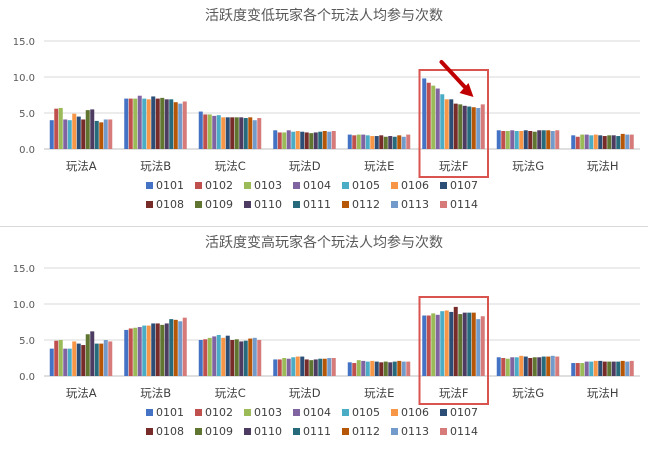 Image resolution: width=648 pixels, height=454 pixels. Describe the element at coordinates (60, 358) in the screenshot. I see `bar-0103-玩法A` at that location.